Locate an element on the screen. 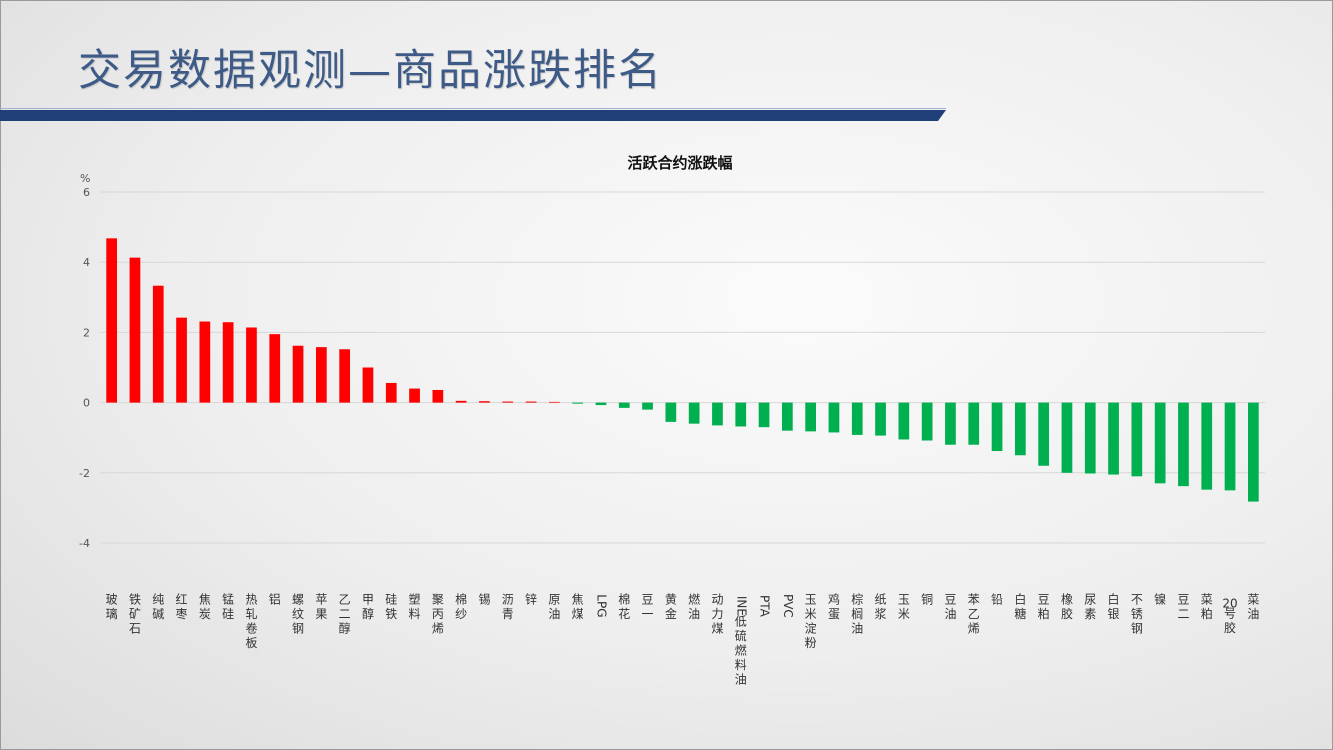  svg-text: 粕 is located at coordinates (1207, 613).